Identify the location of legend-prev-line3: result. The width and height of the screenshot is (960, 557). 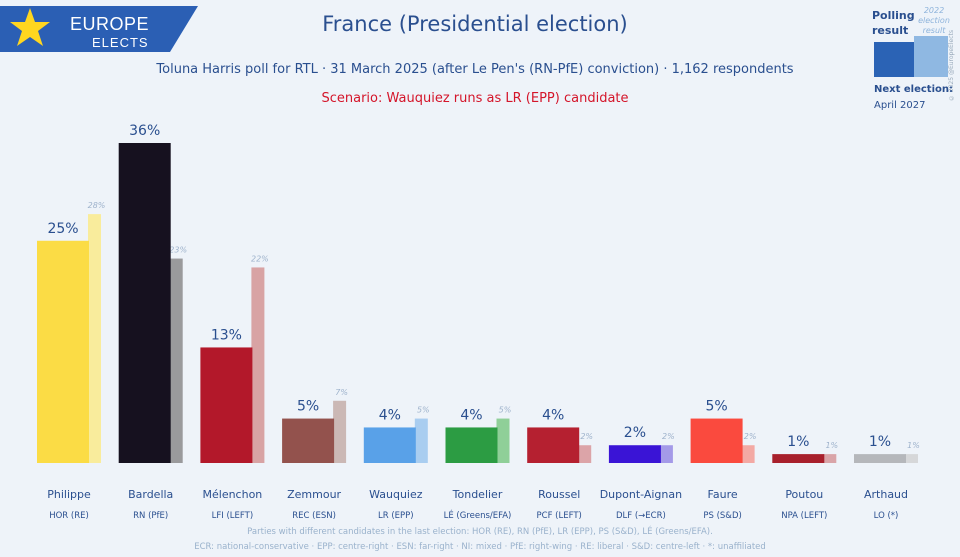
(934, 30).